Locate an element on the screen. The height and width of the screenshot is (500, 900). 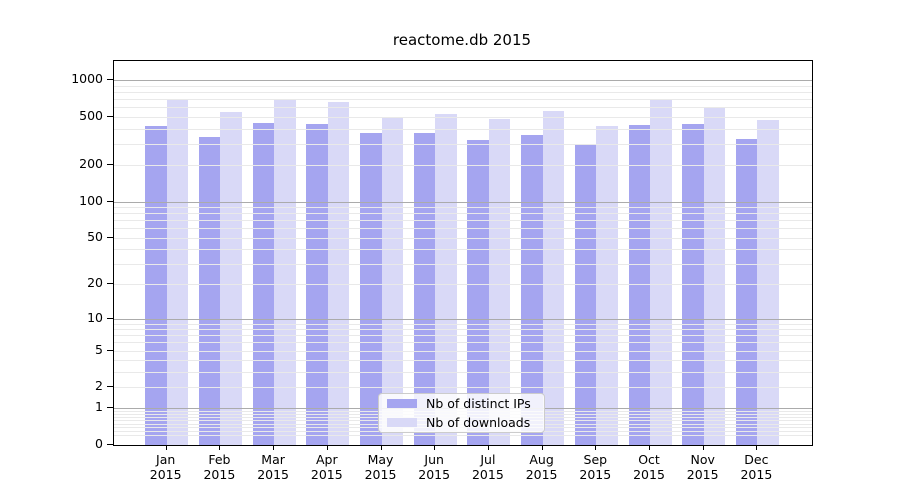
bar-downloads-dec is located at coordinates (768, 282).